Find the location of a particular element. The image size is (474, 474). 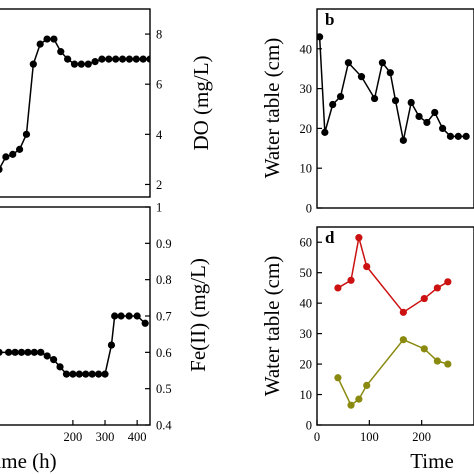

panel-label: d is located at coordinates (330, 237).